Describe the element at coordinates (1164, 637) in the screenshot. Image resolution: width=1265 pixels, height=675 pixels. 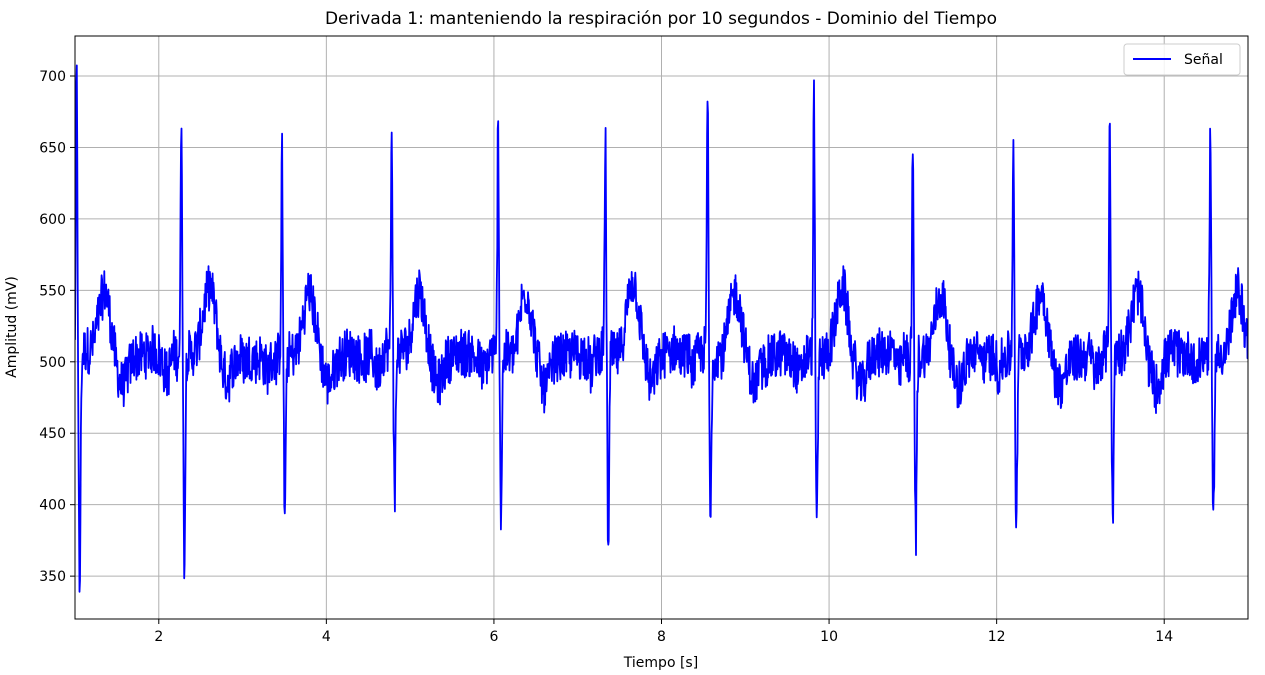
I see `x-tick-label: 14` at that location.